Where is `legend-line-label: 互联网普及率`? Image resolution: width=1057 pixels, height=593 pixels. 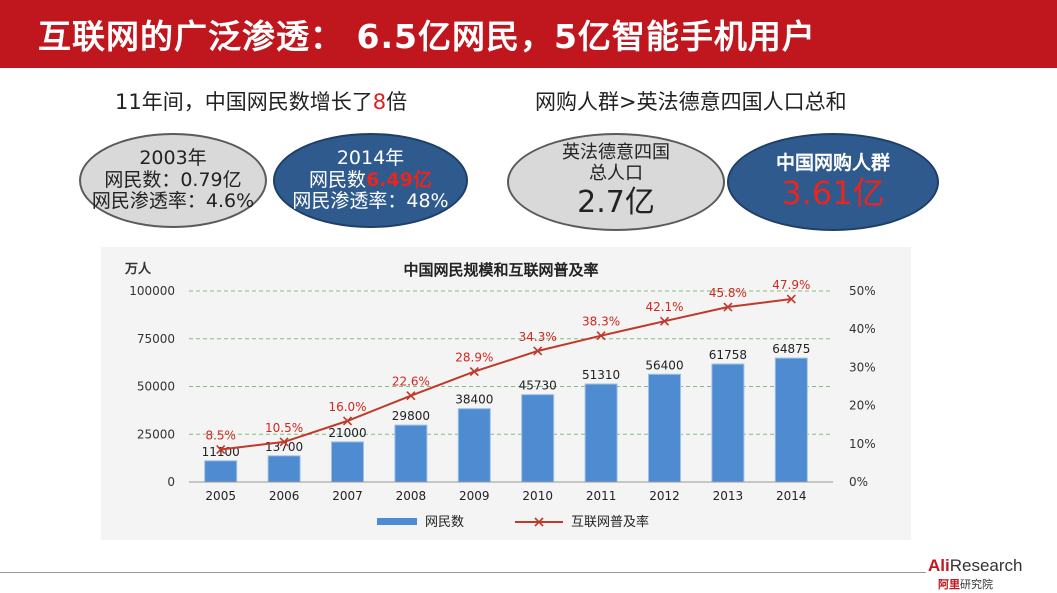 legend-line-label: 互联网普及率 is located at coordinates (610, 522).